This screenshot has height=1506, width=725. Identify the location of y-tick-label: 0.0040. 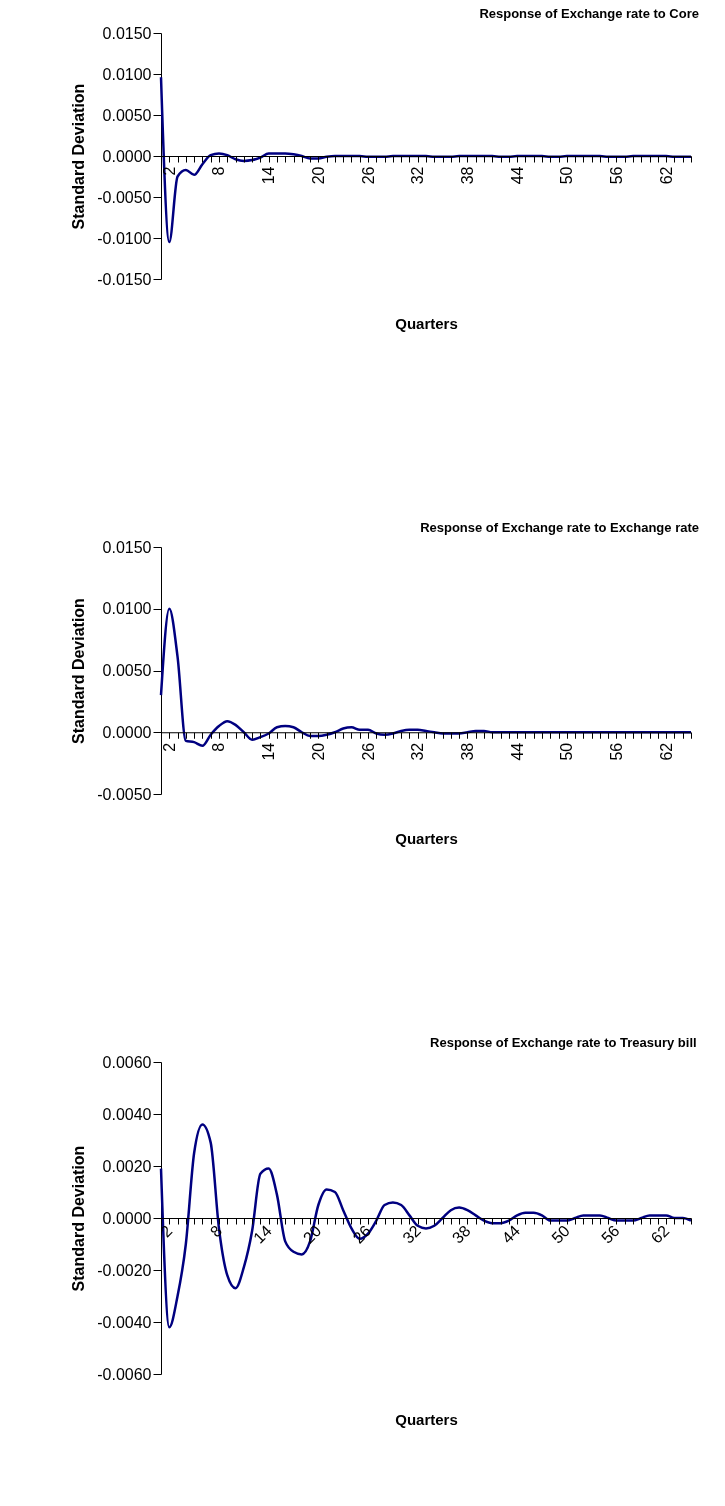
(127, 1114).